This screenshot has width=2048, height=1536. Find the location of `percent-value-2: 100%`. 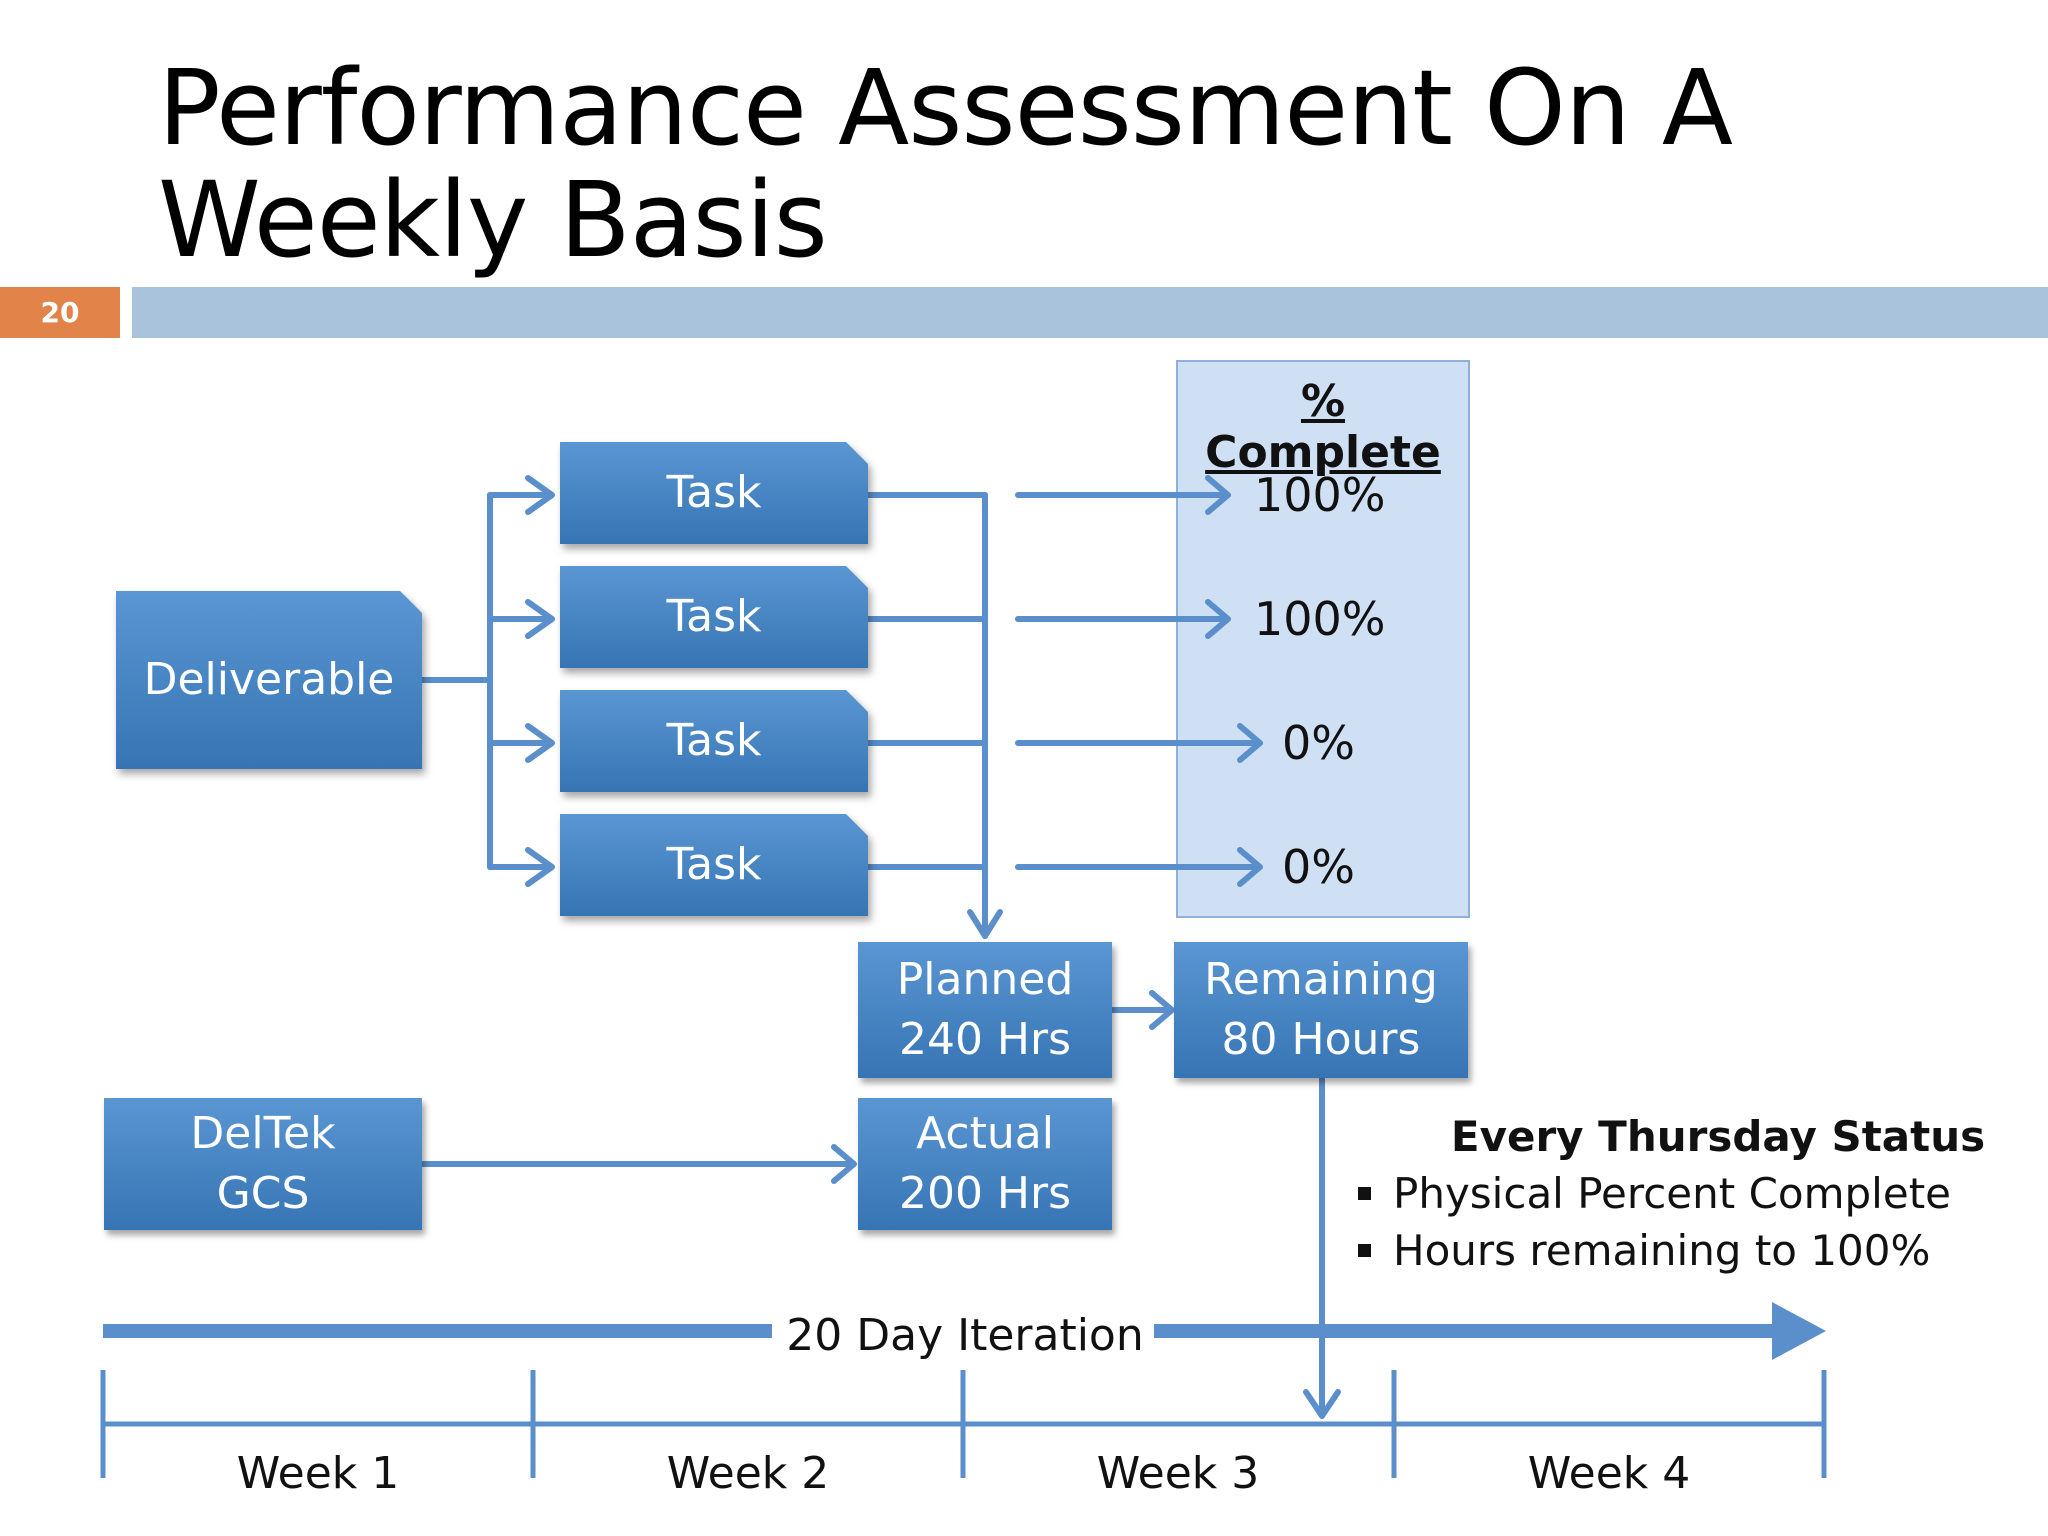

percent-value-2: 100% is located at coordinates (1320, 619).